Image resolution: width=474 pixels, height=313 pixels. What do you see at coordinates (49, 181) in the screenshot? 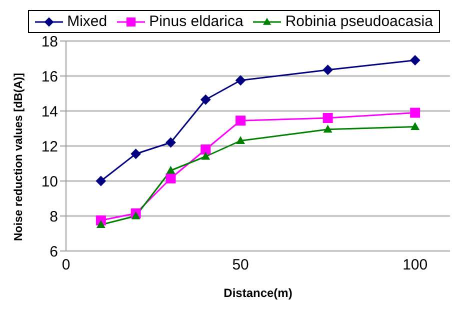
I see `y-tick-label: 10` at bounding box center [49, 181].